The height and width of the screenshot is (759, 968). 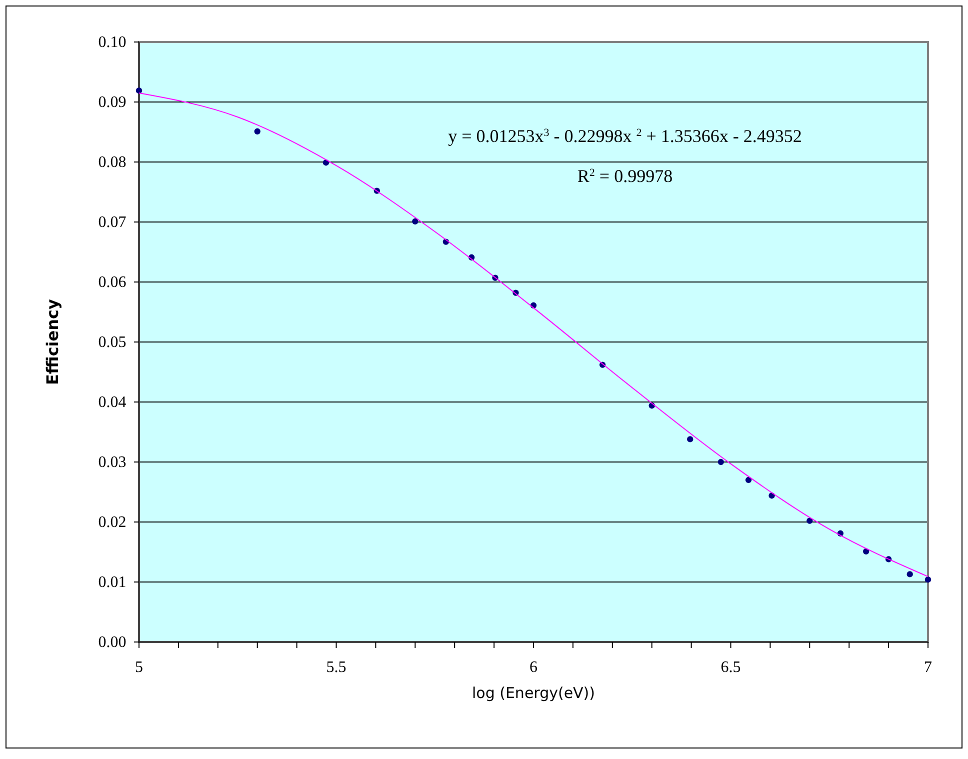 I want to click on y-tick-label: 0.07, so click(x=112, y=223).